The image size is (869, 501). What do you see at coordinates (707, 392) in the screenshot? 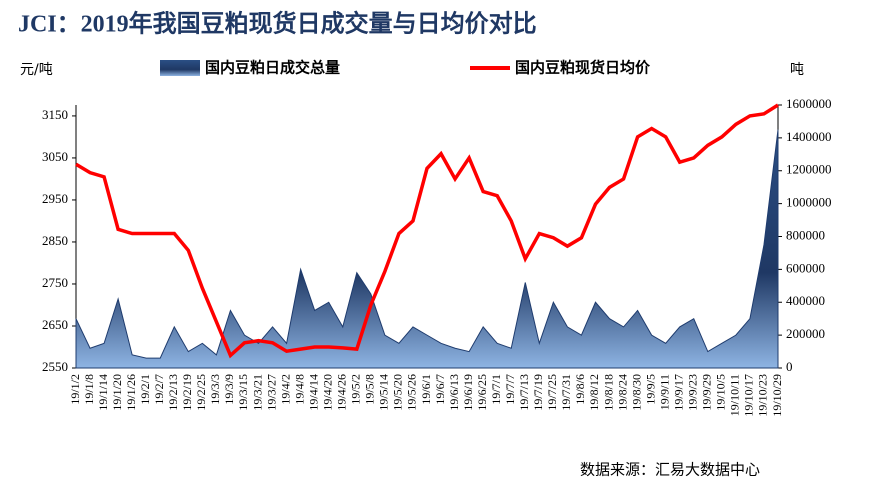
I see `x-tick-label: 19/9/29` at bounding box center [707, 392].